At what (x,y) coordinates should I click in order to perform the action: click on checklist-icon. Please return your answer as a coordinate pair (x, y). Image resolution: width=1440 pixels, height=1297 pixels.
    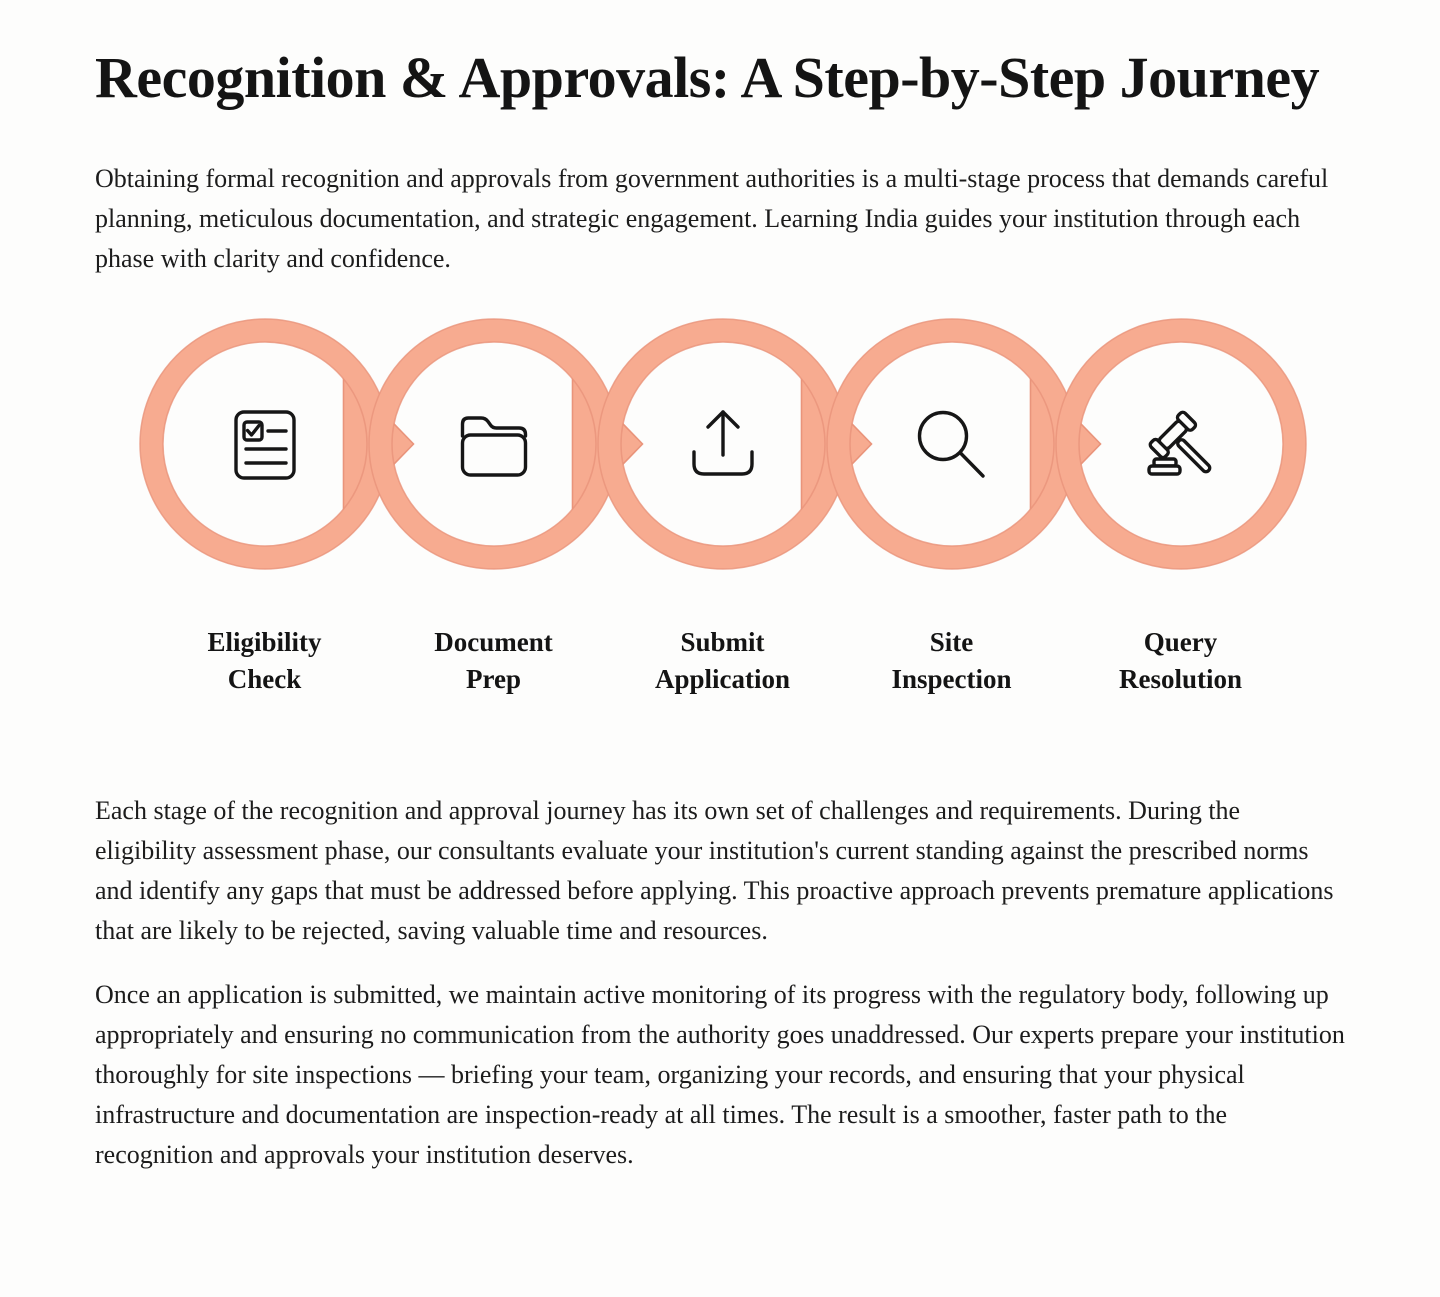
    Looking at the image, I should click on (265, 444).